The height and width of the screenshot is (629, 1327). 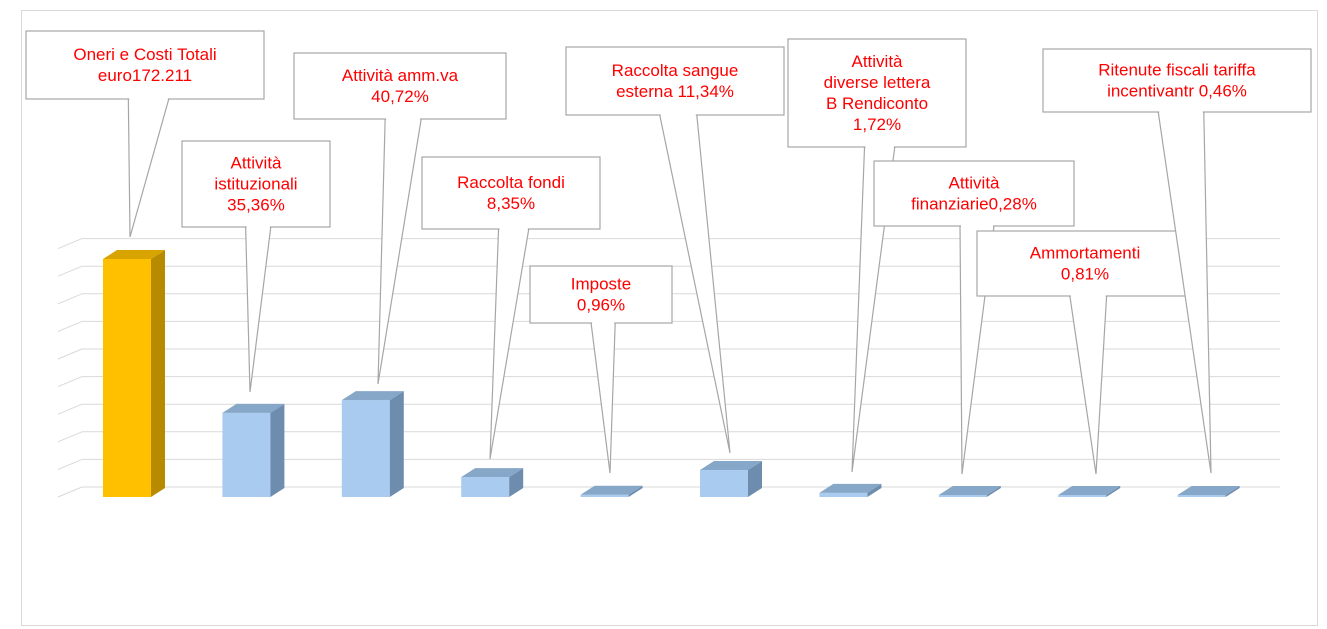 I want to click on data-label-line: 8,35%, so click(x=511, y=203).